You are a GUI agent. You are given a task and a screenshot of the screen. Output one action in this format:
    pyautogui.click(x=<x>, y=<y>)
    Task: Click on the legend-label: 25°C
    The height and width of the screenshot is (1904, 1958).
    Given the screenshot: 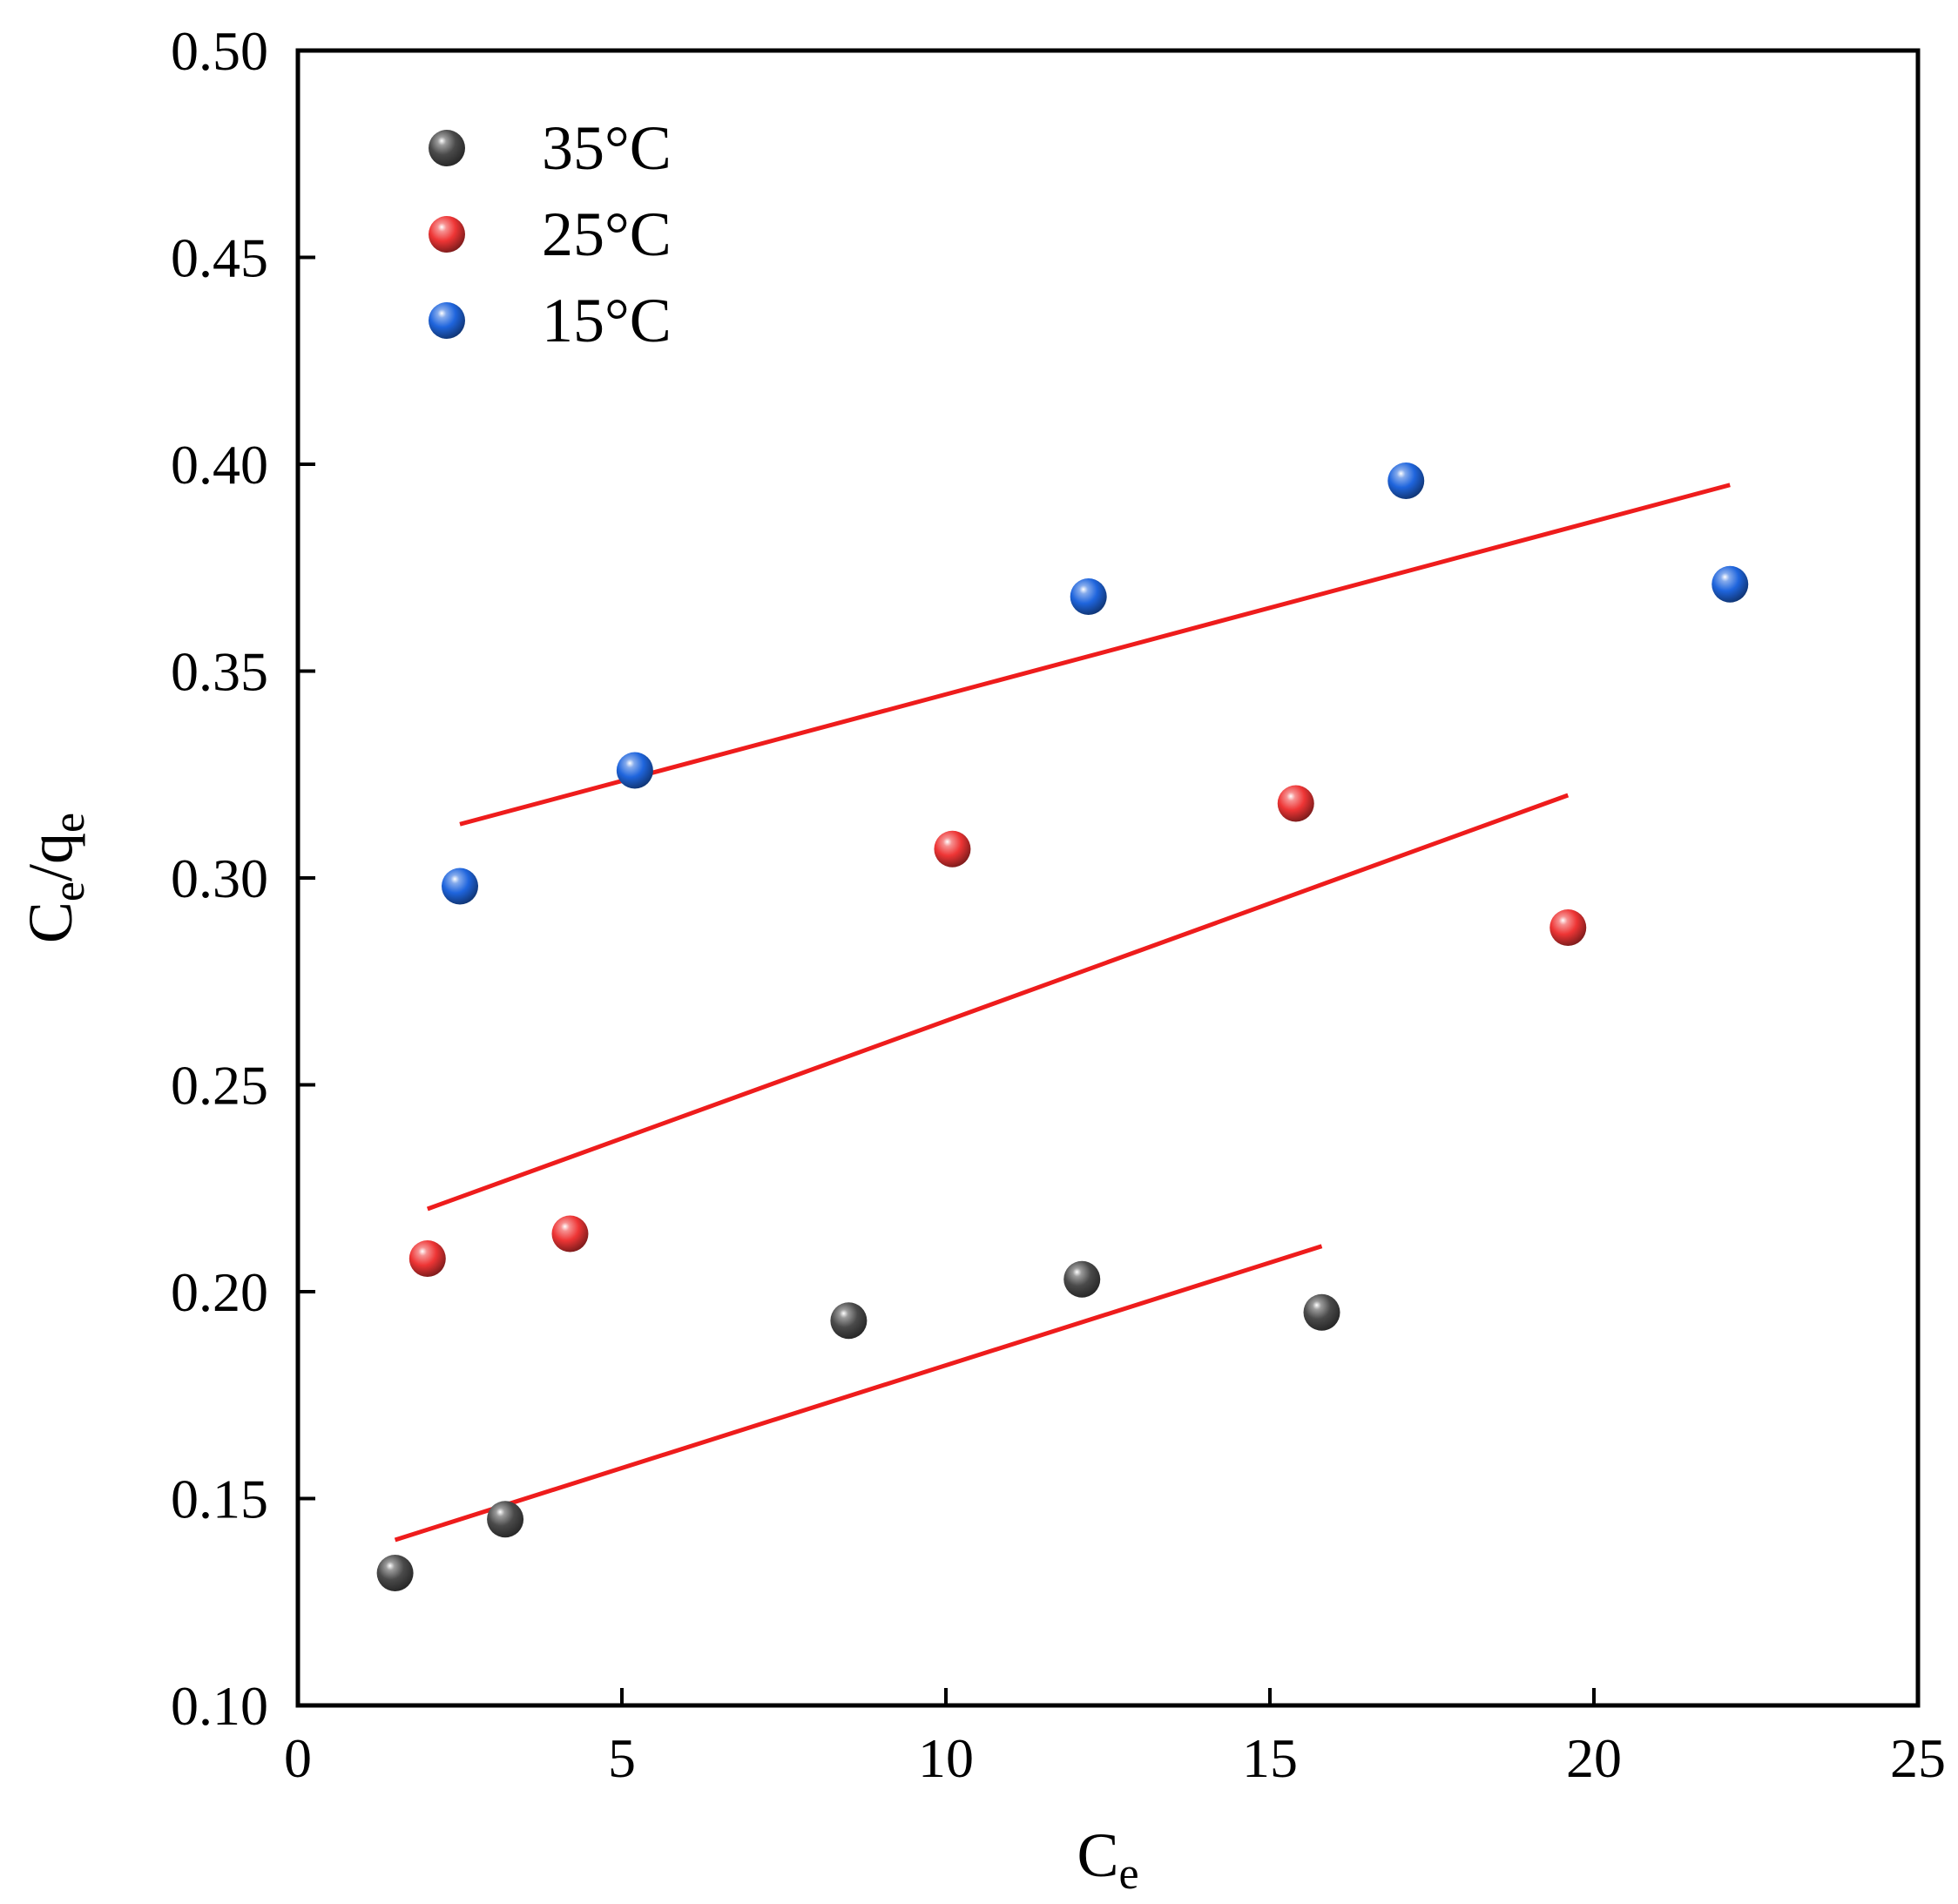 What is the action you would take?
    pyautogui.click(x=607, y=234)
    